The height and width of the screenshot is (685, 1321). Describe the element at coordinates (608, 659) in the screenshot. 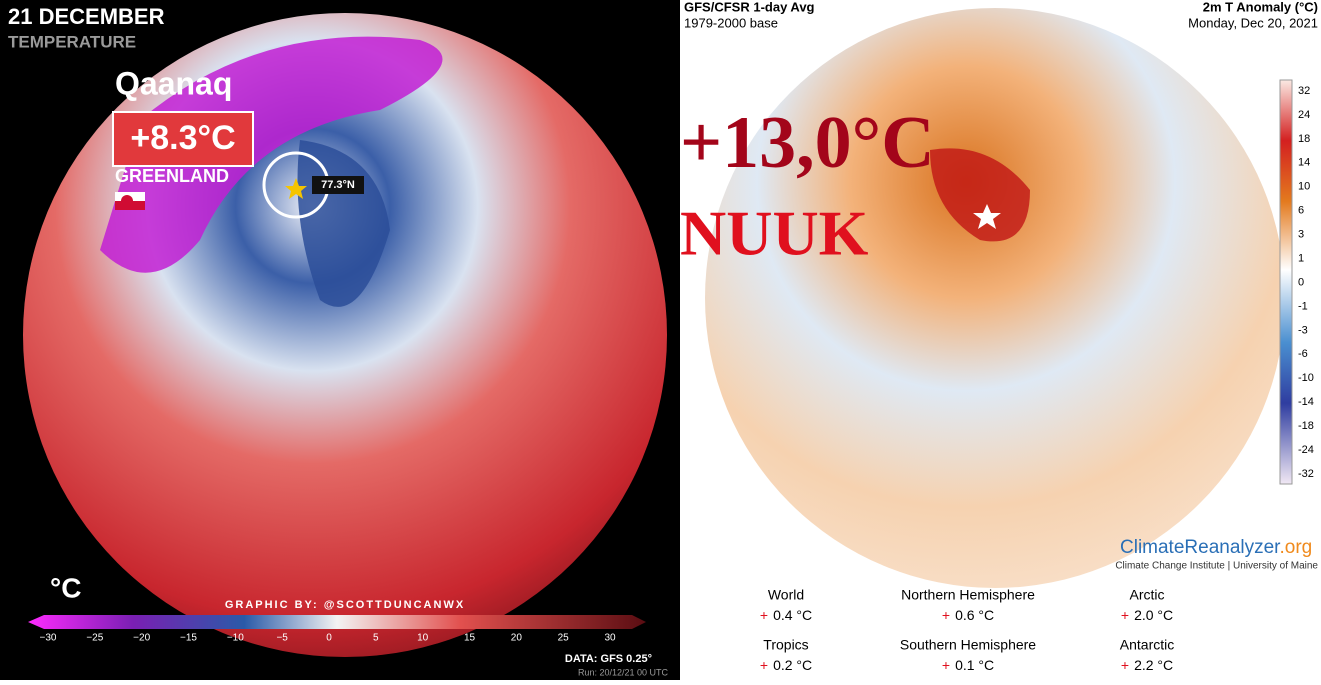

I see `data-source: DATA: GFS 0.25°` at that location.